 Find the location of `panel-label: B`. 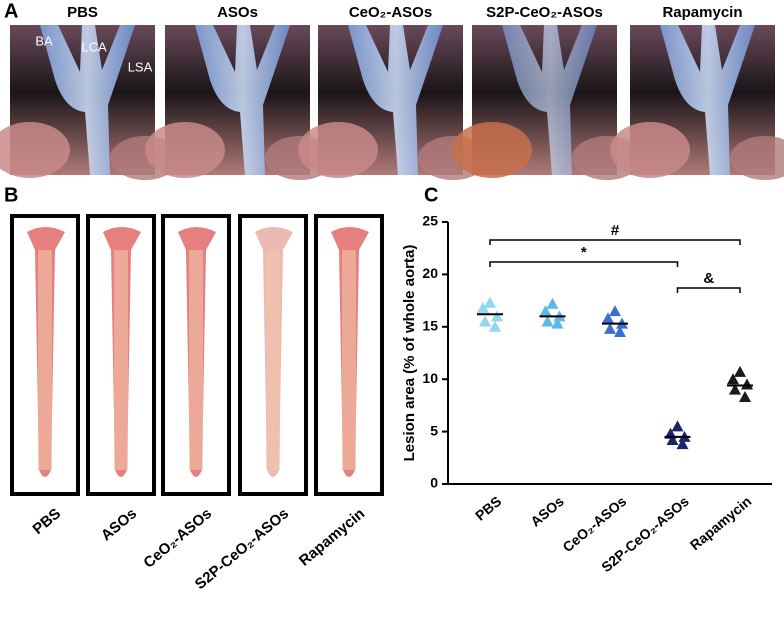

panel-label: B is located at coordinates (11, 195).